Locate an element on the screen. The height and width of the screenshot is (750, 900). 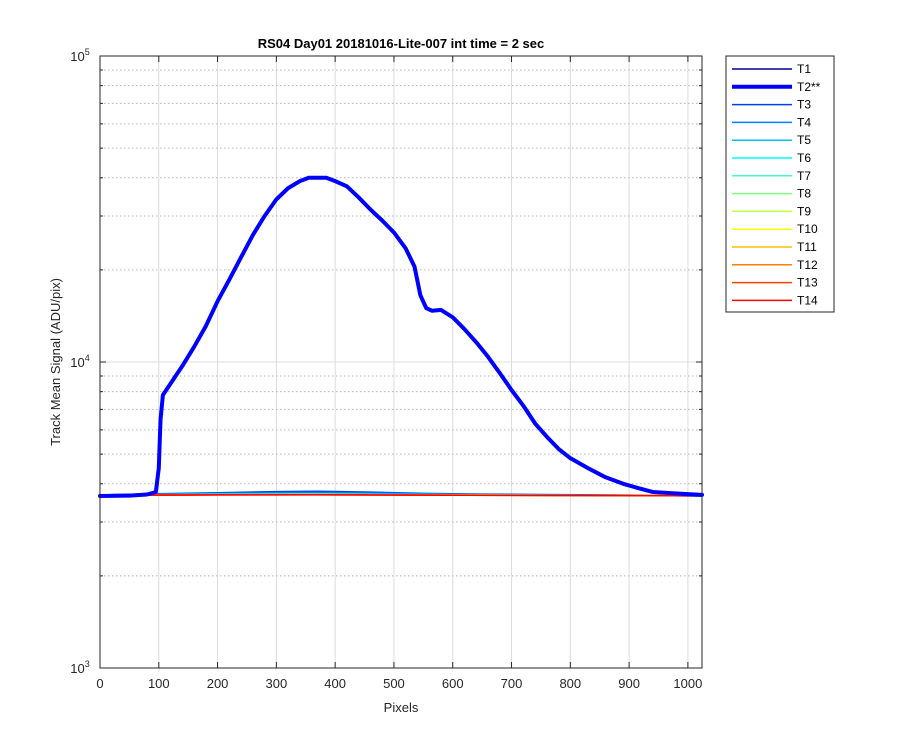
legend-label: T14 is located at coordinates (807, 300).